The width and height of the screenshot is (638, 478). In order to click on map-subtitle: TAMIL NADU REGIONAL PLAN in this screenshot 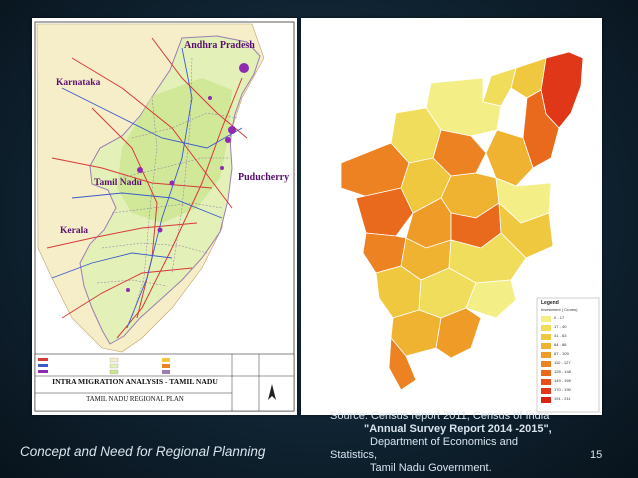, I will do `click(135, 399)`.